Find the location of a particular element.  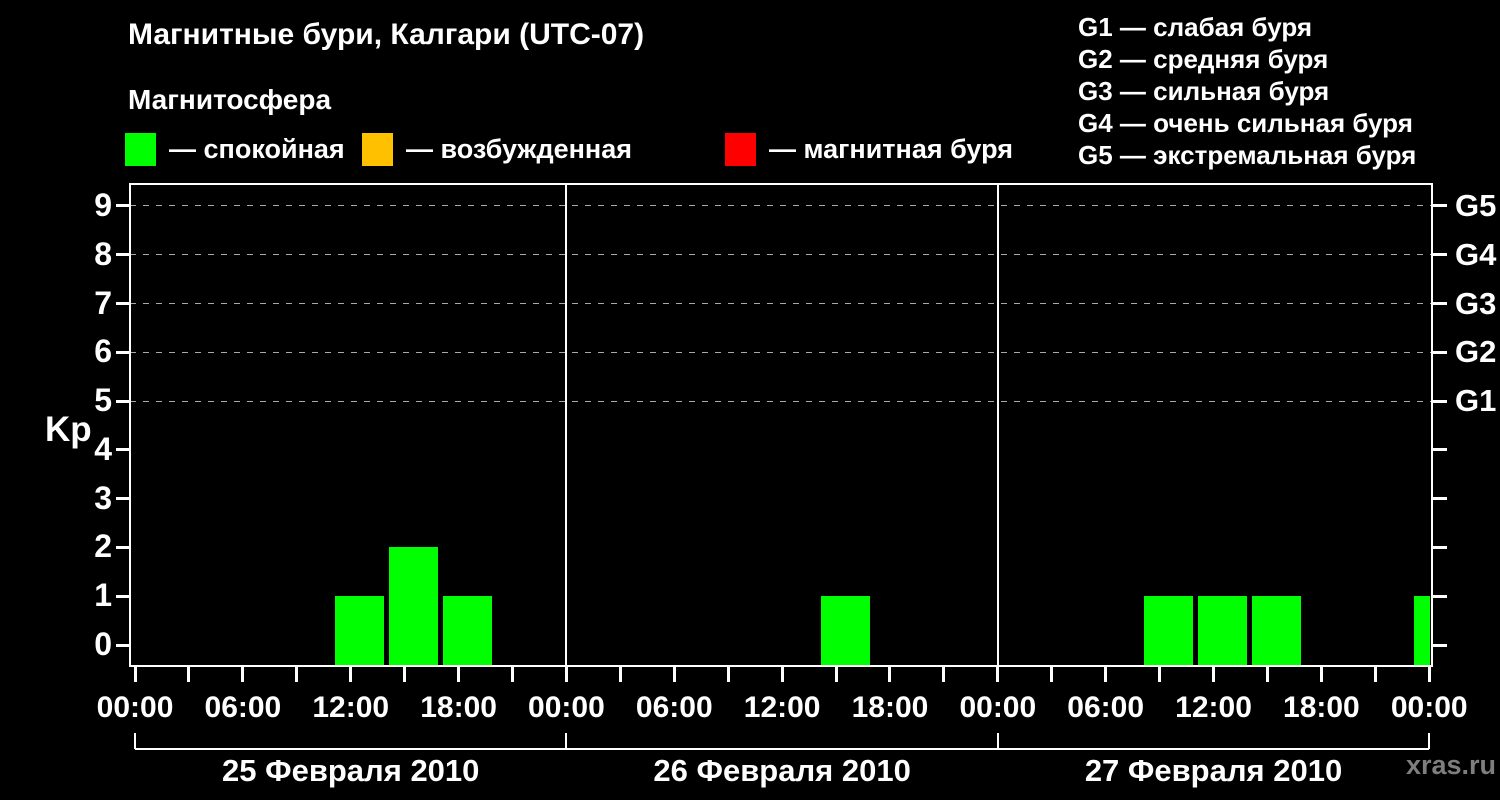

y-axis-title: Kp is located at coordinates (68, 429).